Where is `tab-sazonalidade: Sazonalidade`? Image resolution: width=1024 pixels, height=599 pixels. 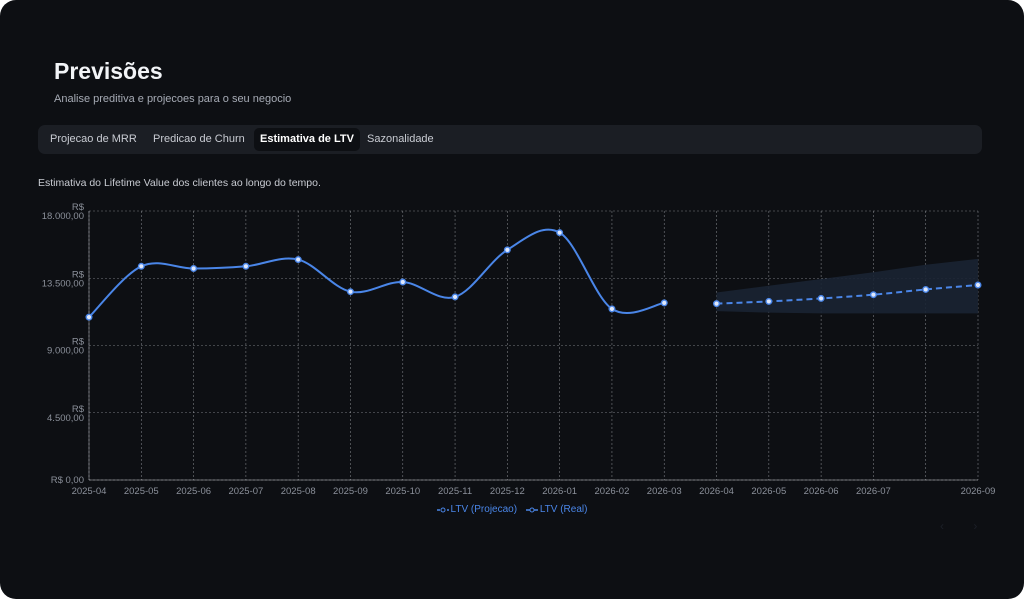
tab-sazonalidade: Sazonalidade is located at coordinates (400, 139).